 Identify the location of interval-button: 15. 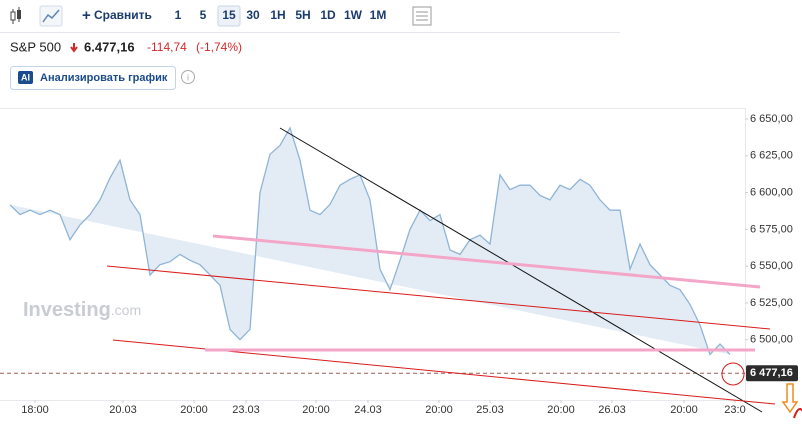
(229, 15).